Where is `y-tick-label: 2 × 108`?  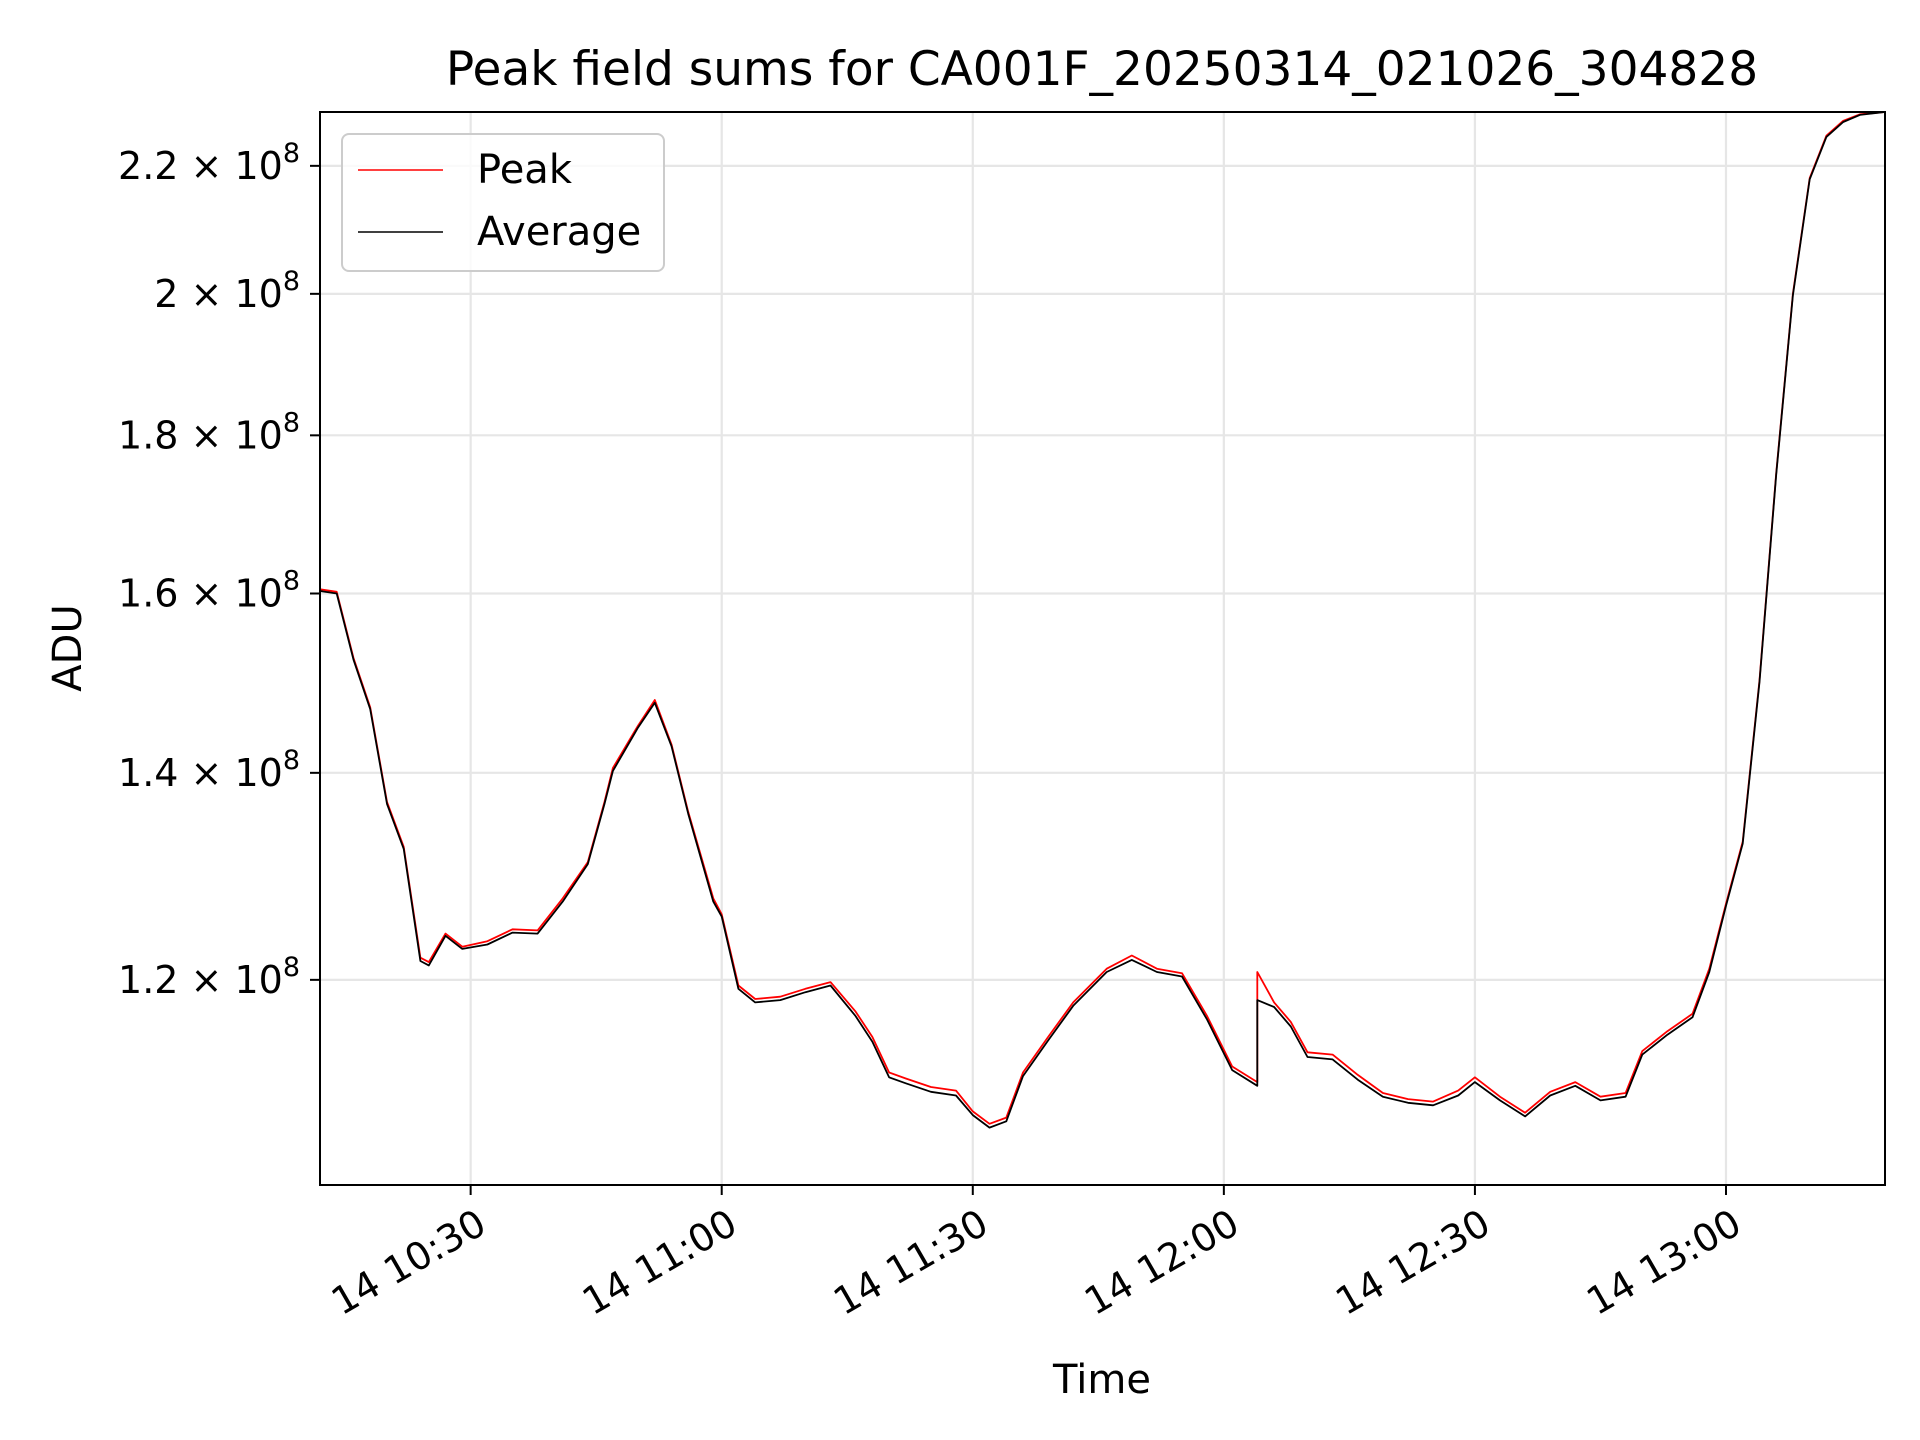 y-tick-label: 2 × 108 is located at coordinates (227, 291).